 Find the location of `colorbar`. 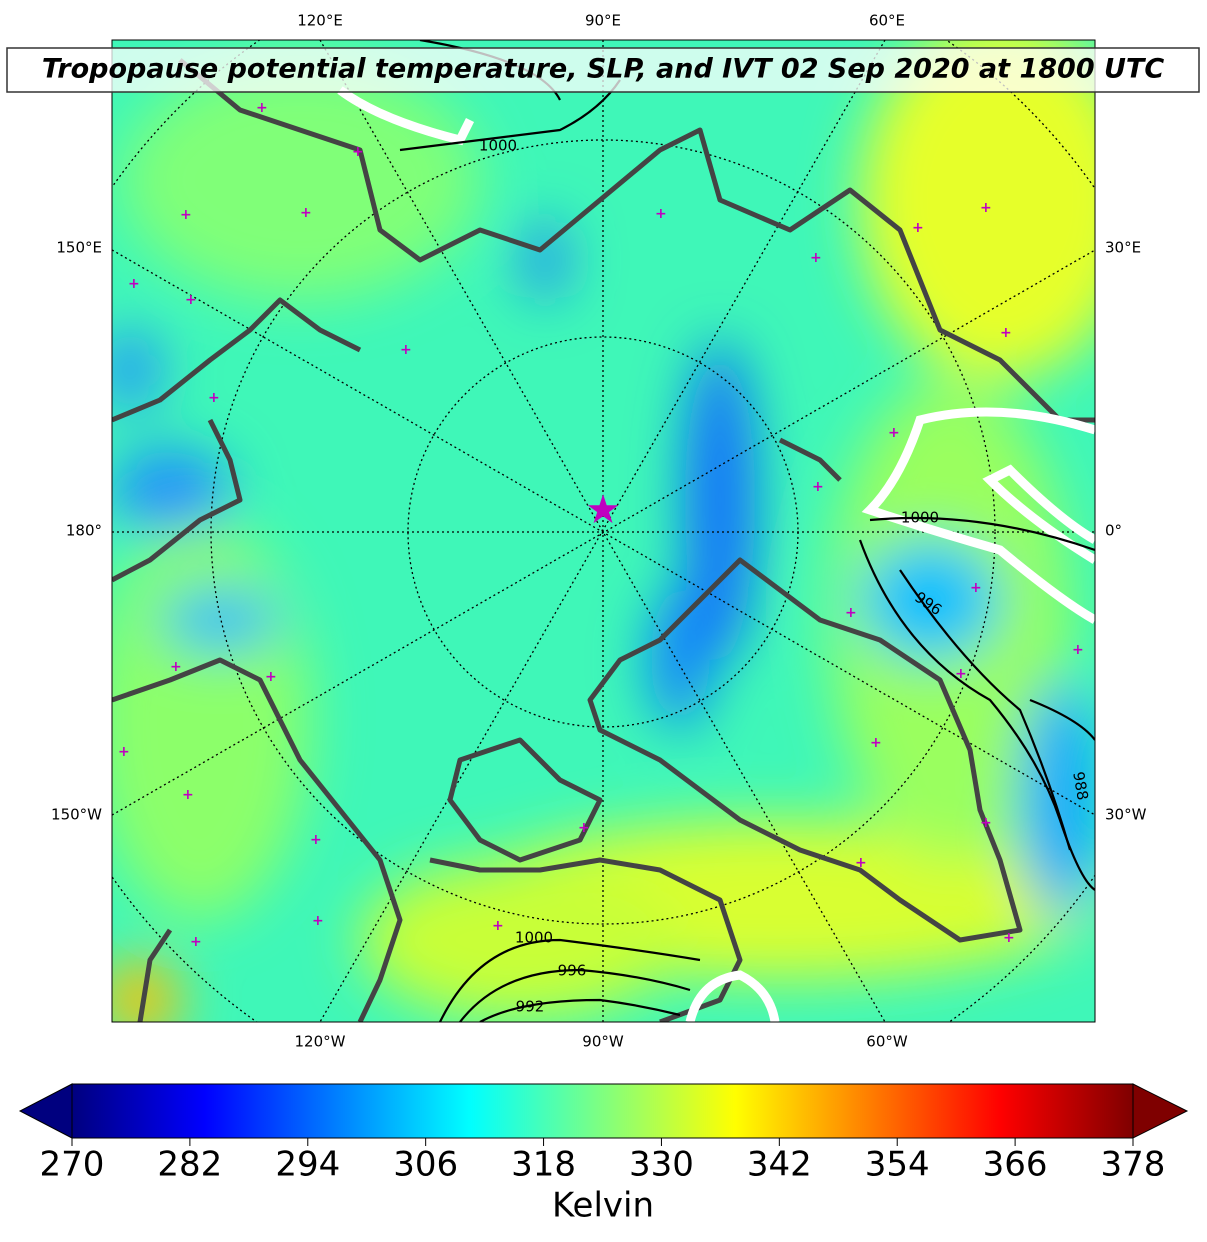

colorbar is located at coordinates (603, 1111).